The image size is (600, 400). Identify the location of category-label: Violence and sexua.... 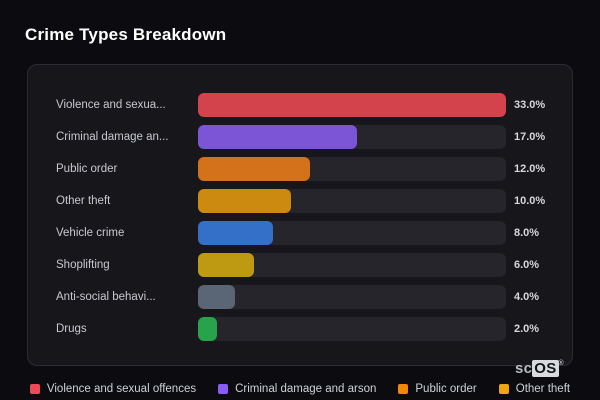
(111, 105).